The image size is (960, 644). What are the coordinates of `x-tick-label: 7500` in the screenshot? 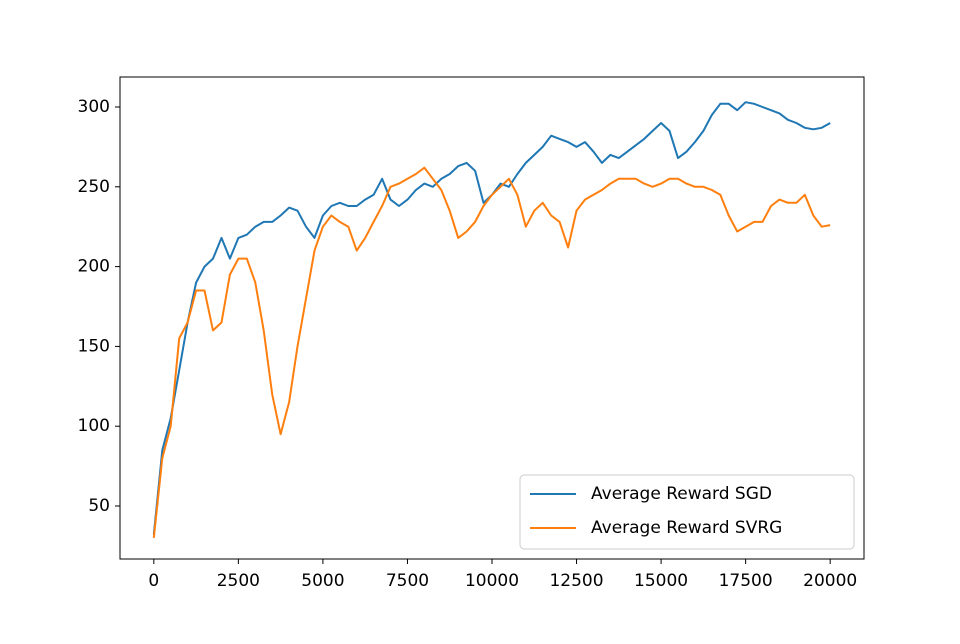 It's located at (407, 581).